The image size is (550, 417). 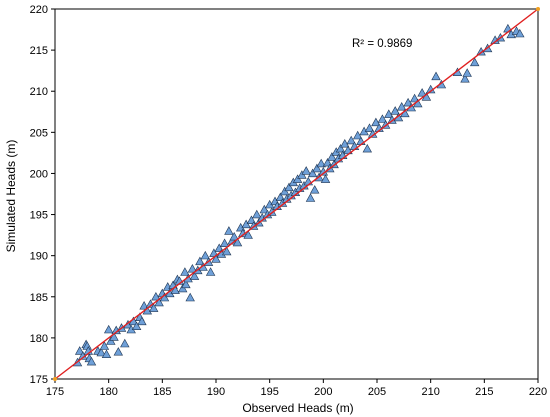 What do you see at coordinates (55, 392) in the screenshot?
I see `x-tick-label: 175` at bounding box center [55, 392].